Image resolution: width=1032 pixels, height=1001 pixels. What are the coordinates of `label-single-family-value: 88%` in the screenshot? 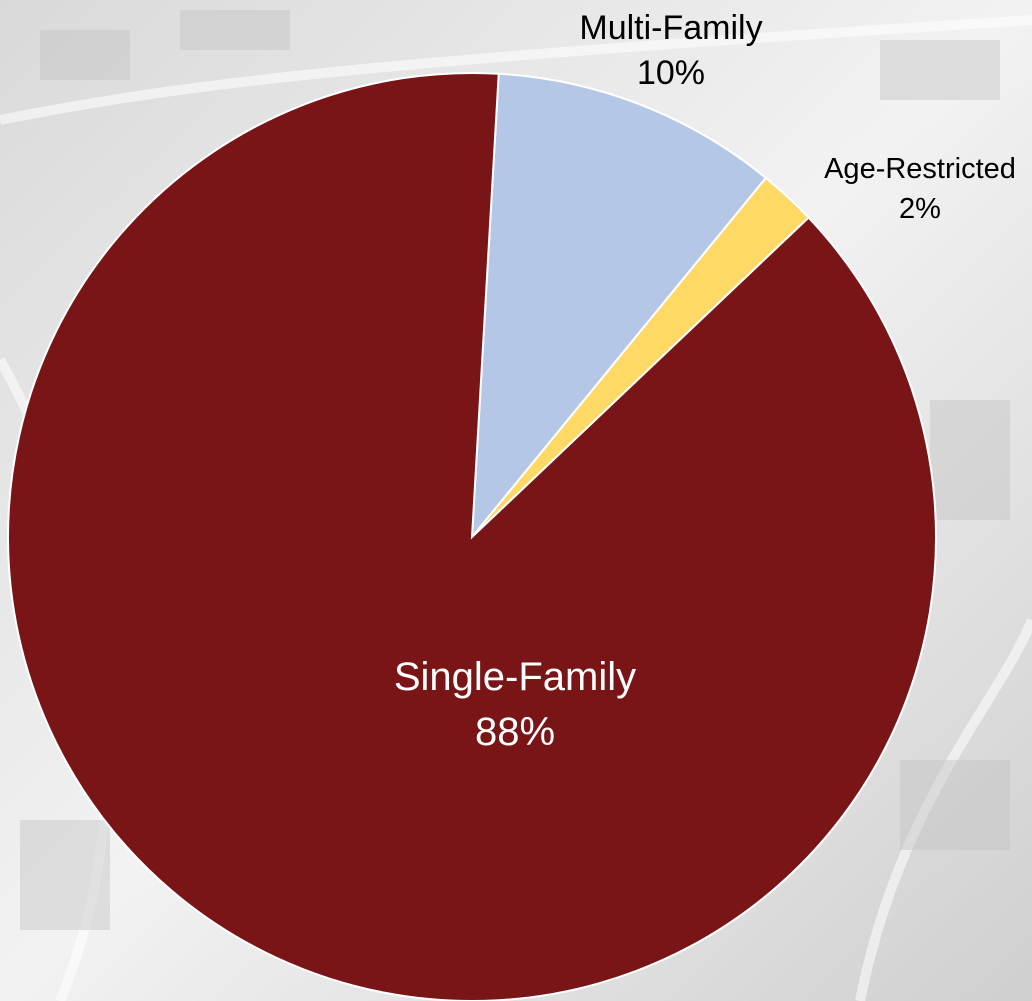 It's located at (515, 732).